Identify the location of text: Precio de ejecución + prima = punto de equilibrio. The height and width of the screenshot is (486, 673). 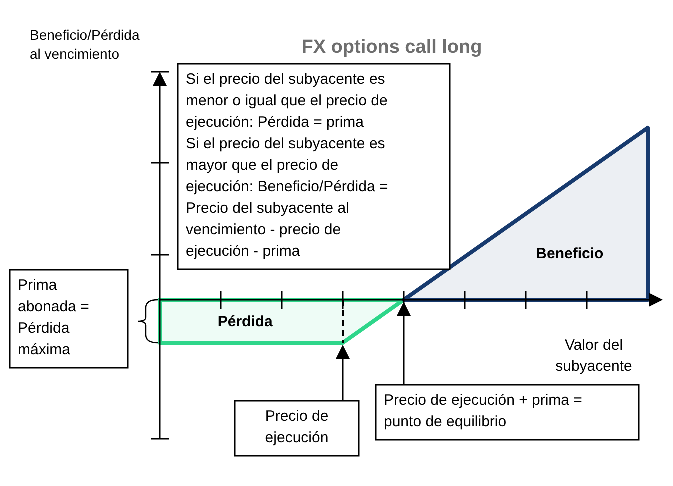
(483, 411).